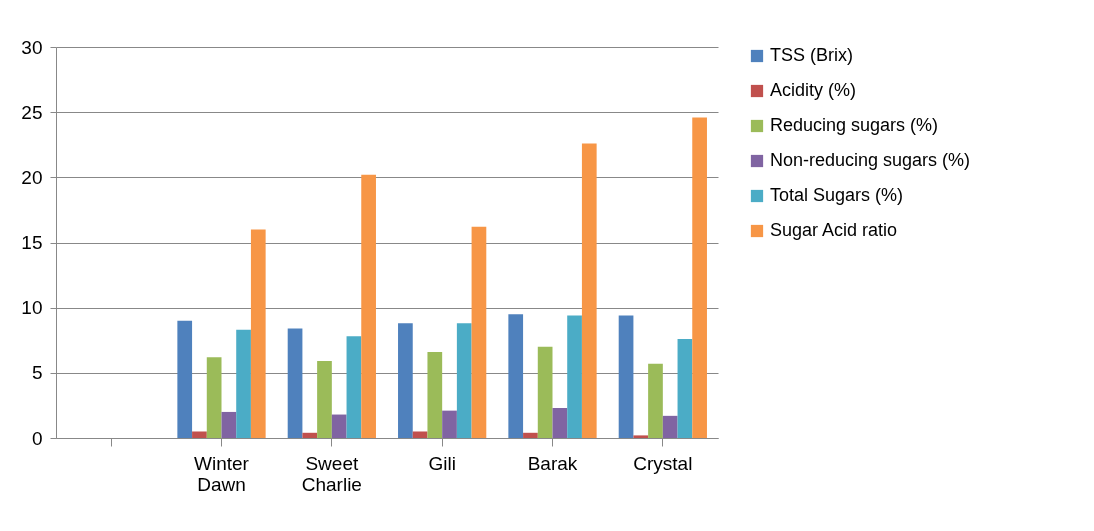 The image size is (1094, 531). Describe the element at coordinates (552, 463) in the screenshot. I see `x-tick-label: Barak` at that location.